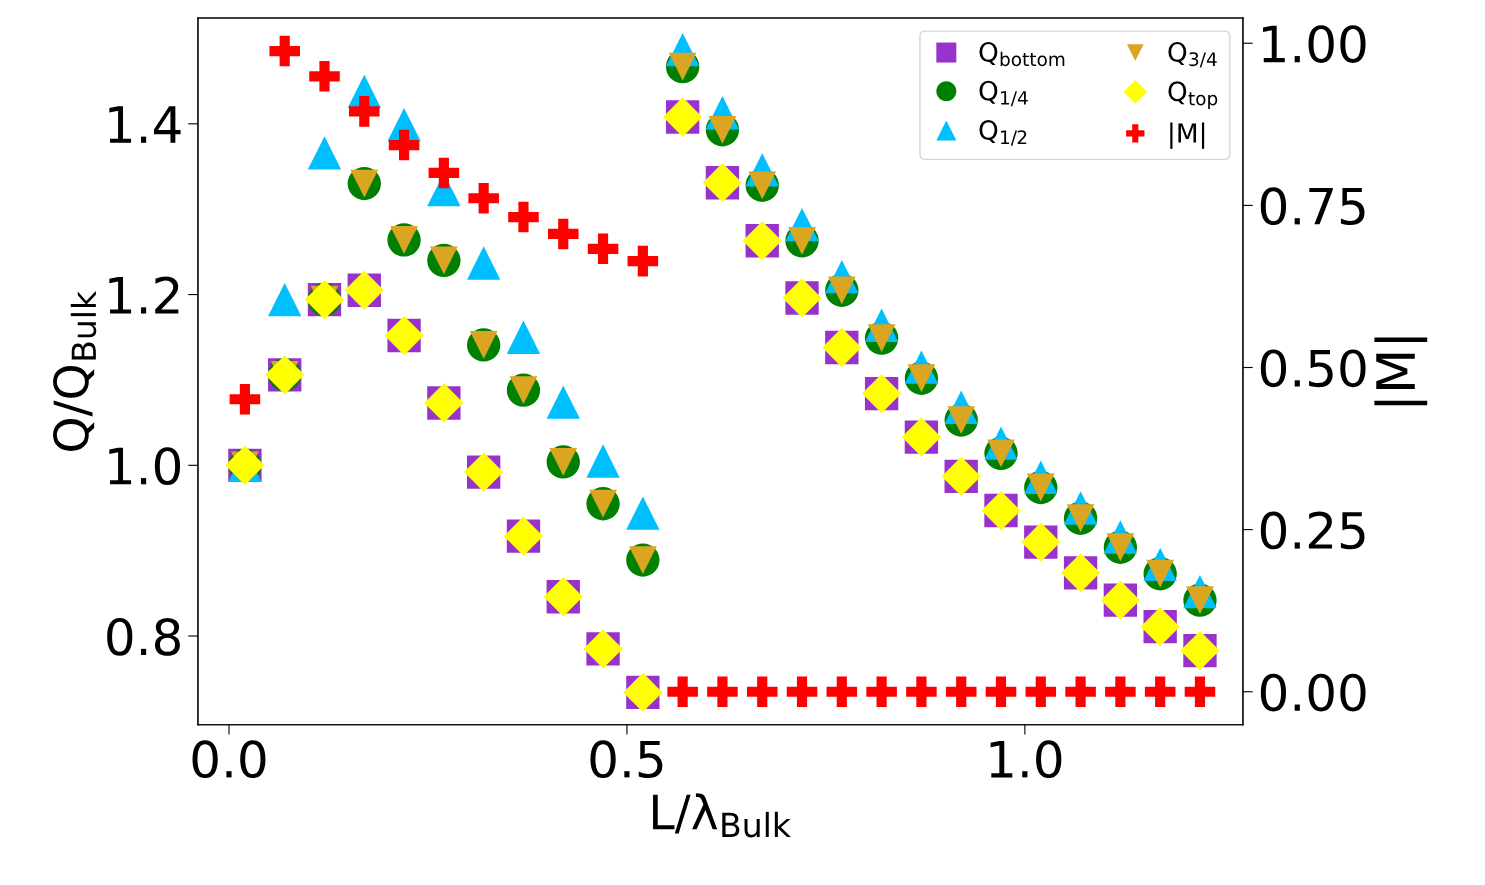  I want to click on x-tick-label: 1.0, so click(1026, 759).